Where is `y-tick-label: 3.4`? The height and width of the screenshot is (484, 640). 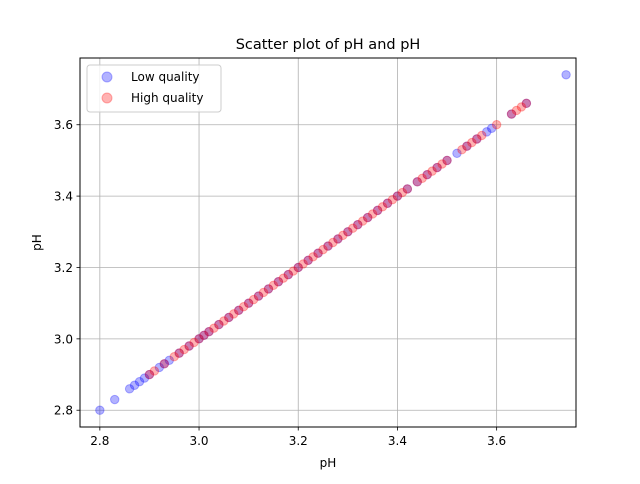
y-tick-label: 3.4 is located at coordinates (63, 197).